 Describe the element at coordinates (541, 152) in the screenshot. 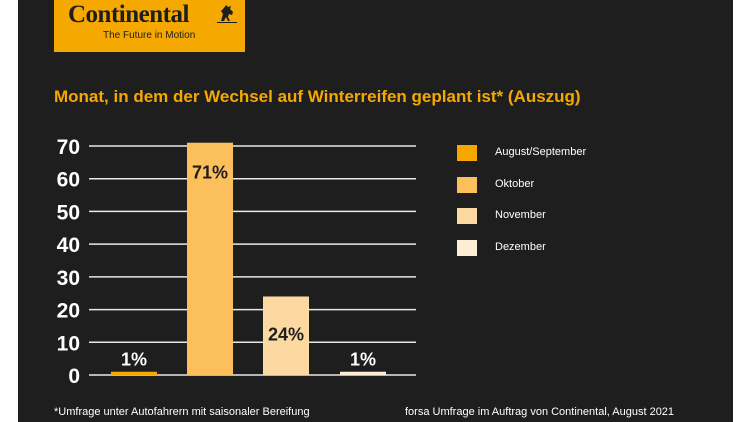

I see `legend-label: August/September` at that location.